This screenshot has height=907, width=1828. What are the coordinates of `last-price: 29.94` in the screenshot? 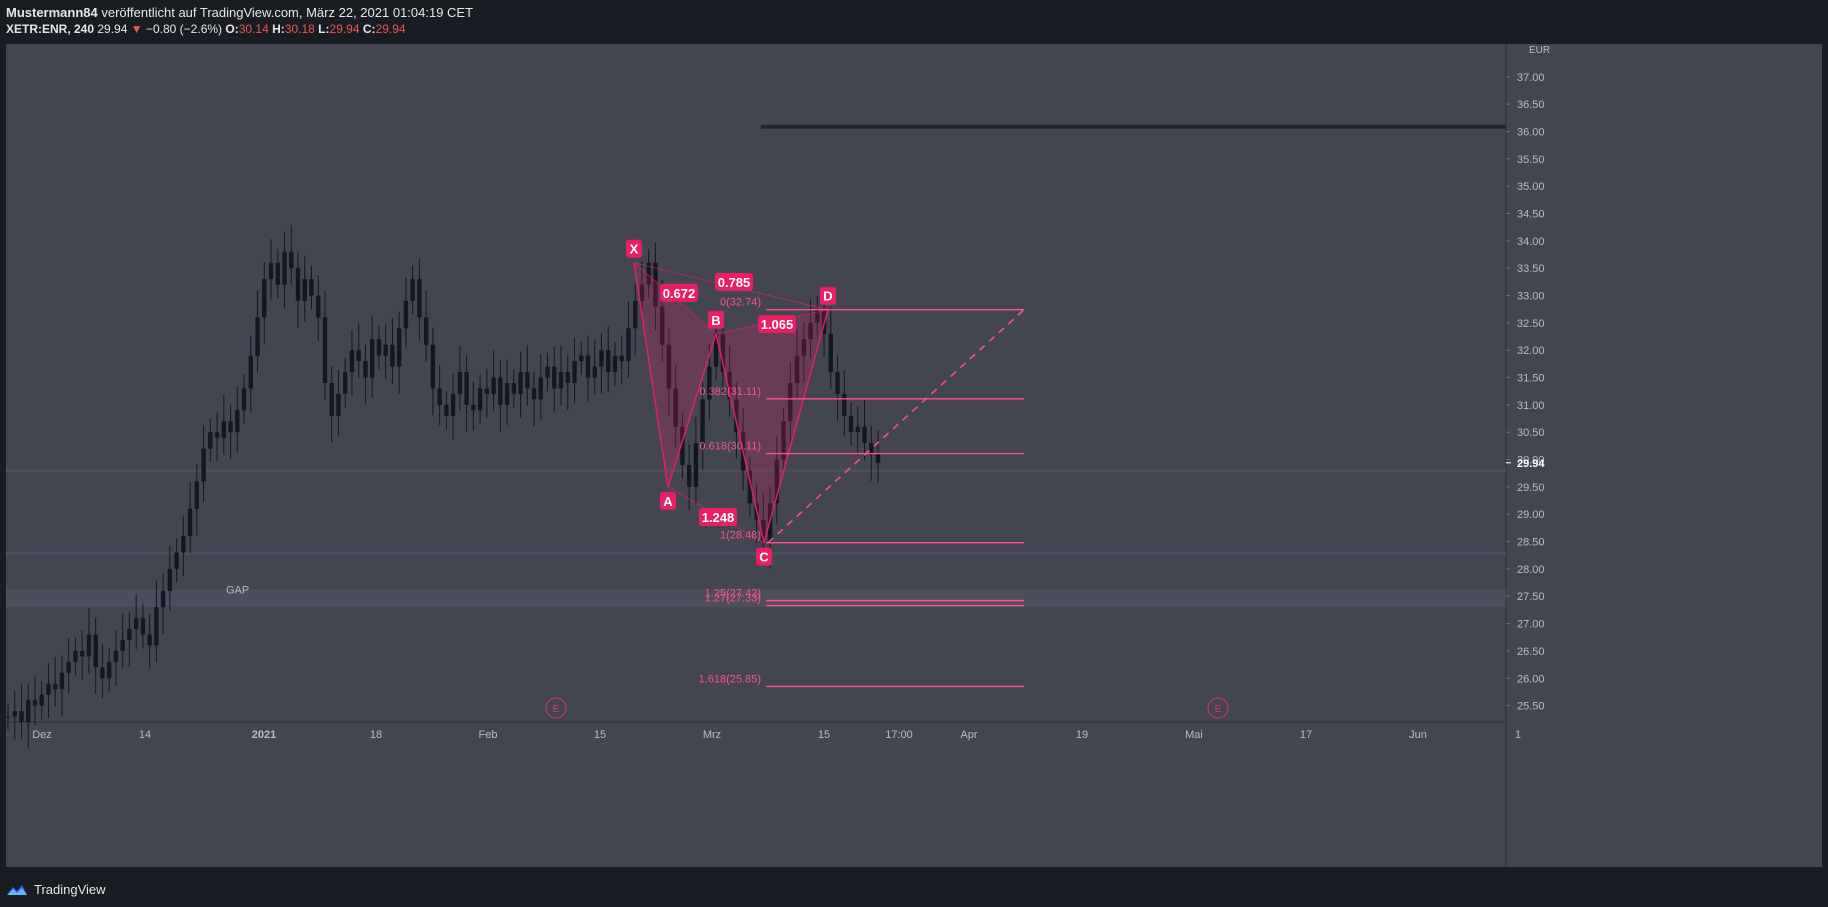 It's located at (112, 29).